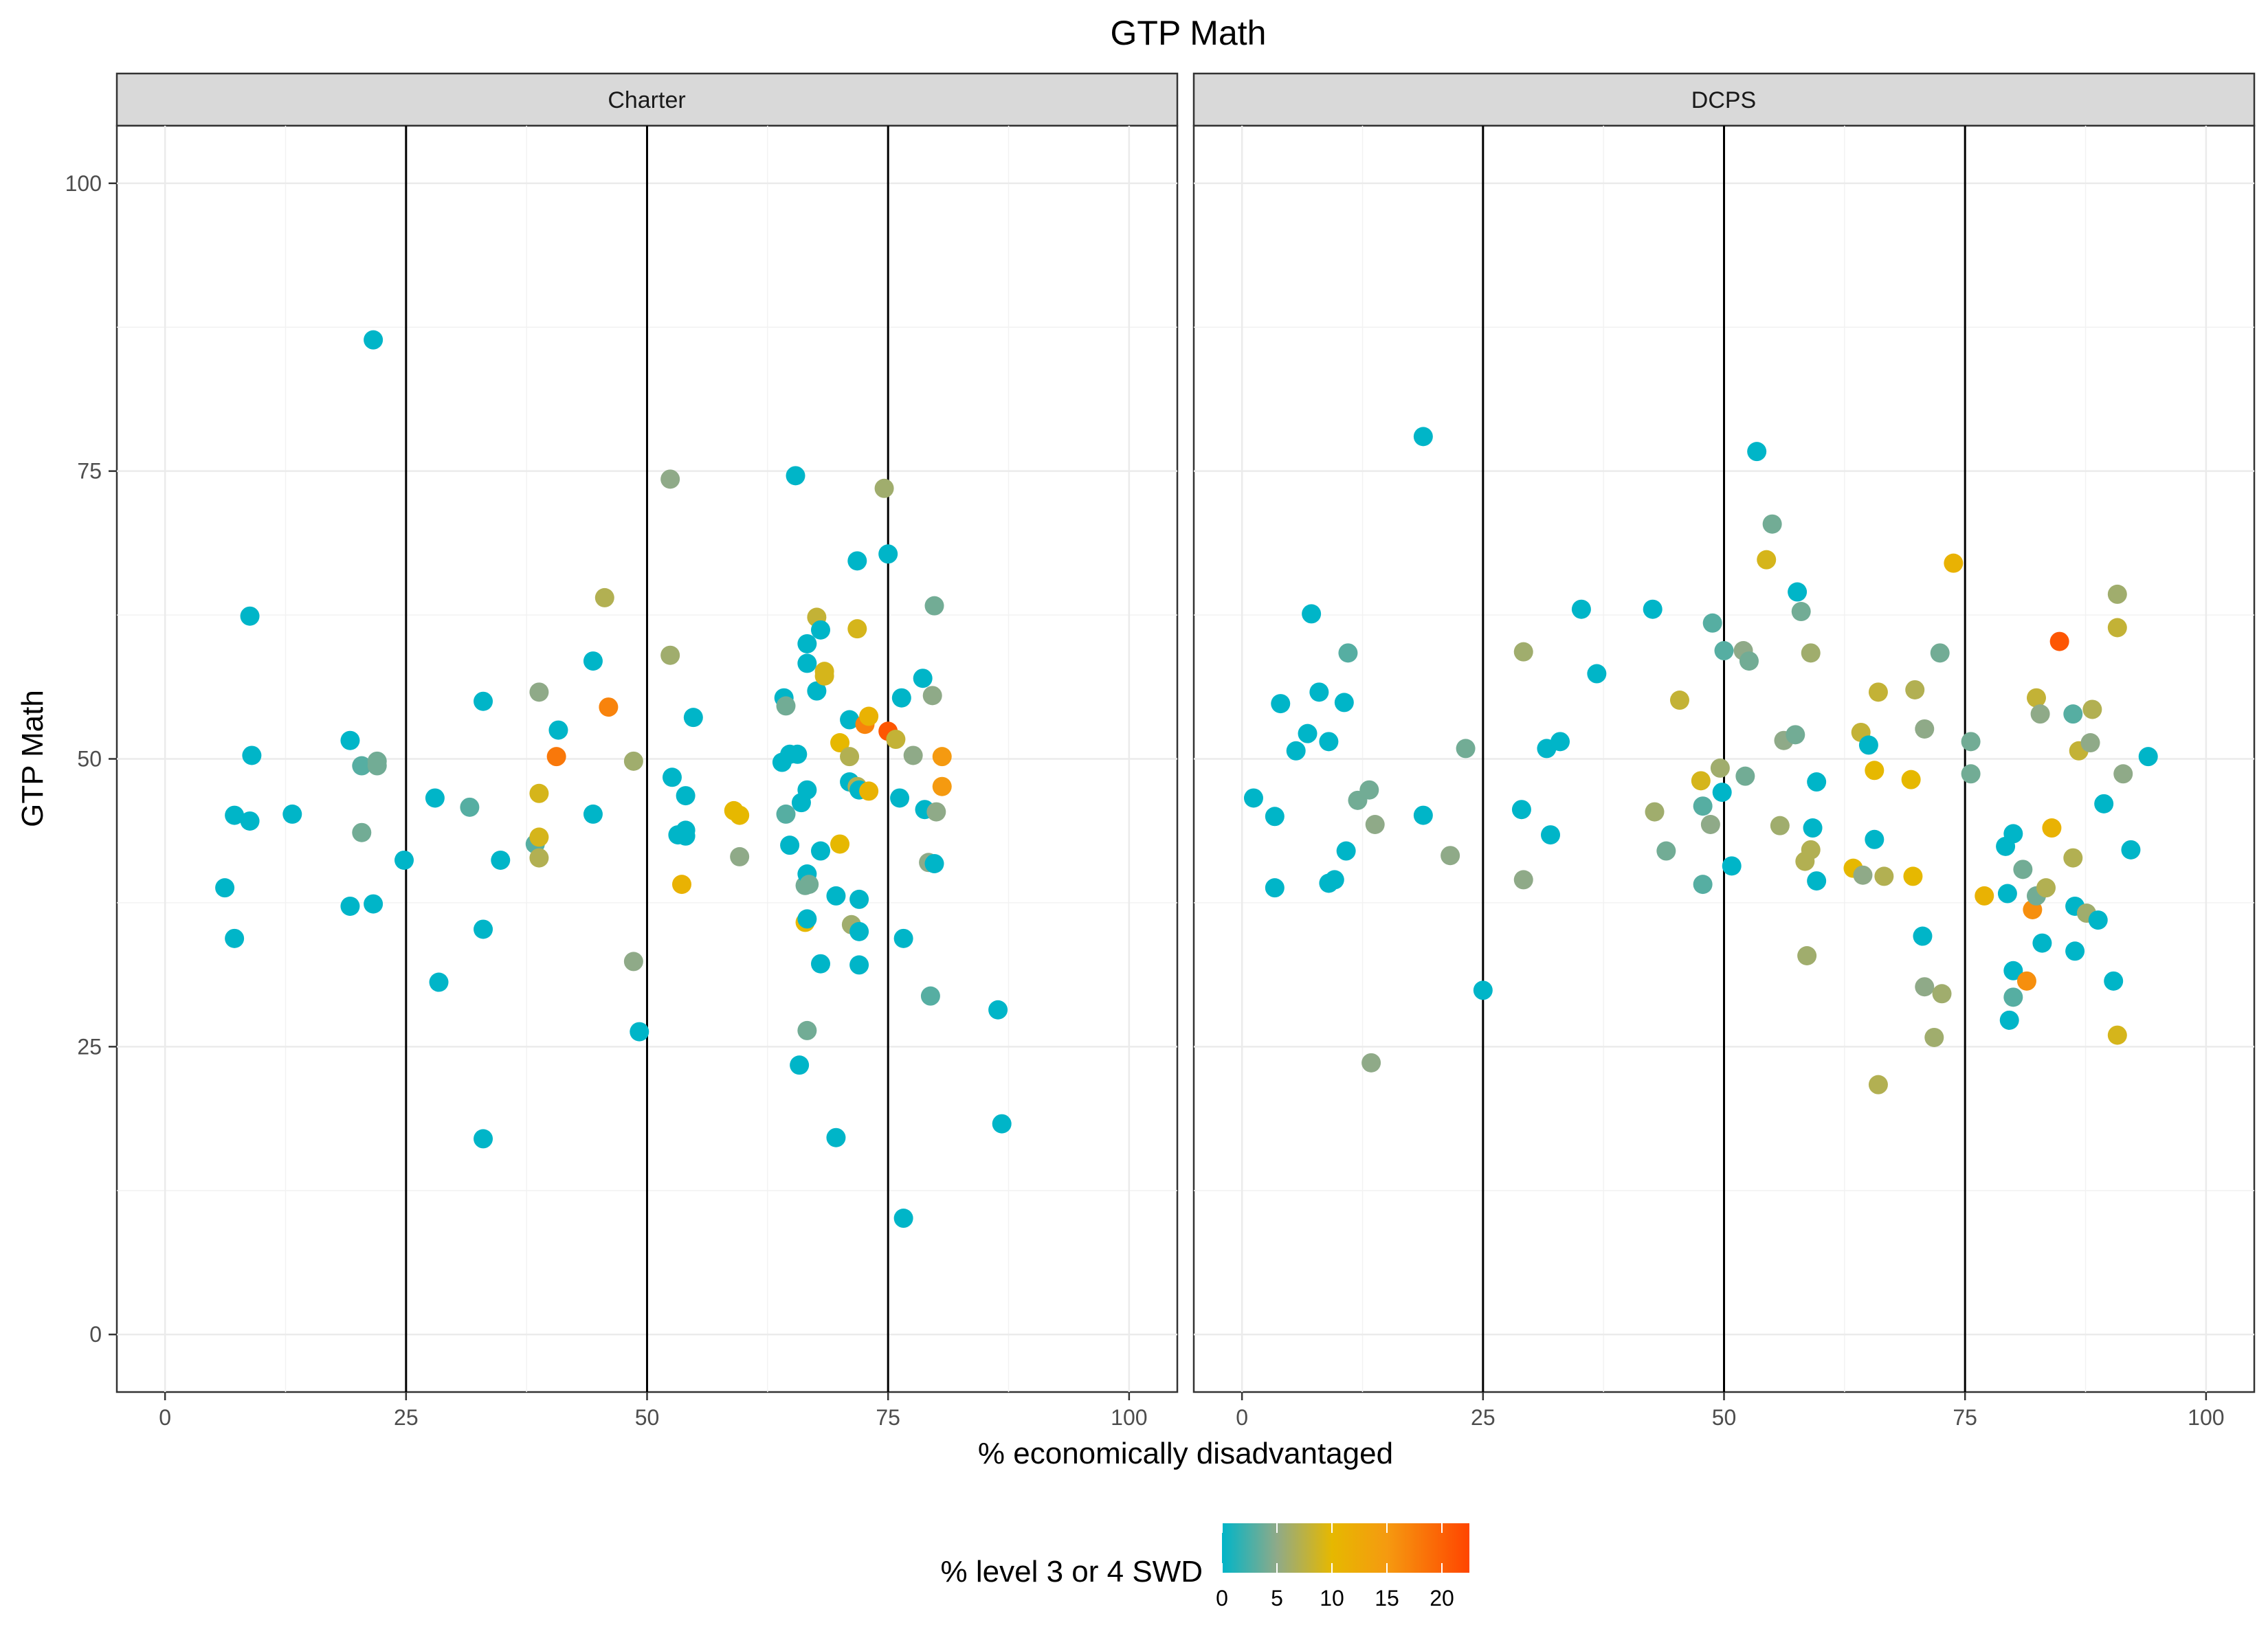 This screenshot has height=1649, width=2268. What do you see at coordinates (91, 759) in the screenshot?
I see `y-axis: 0 25 50 75 100` at bounding box center [91, 759].